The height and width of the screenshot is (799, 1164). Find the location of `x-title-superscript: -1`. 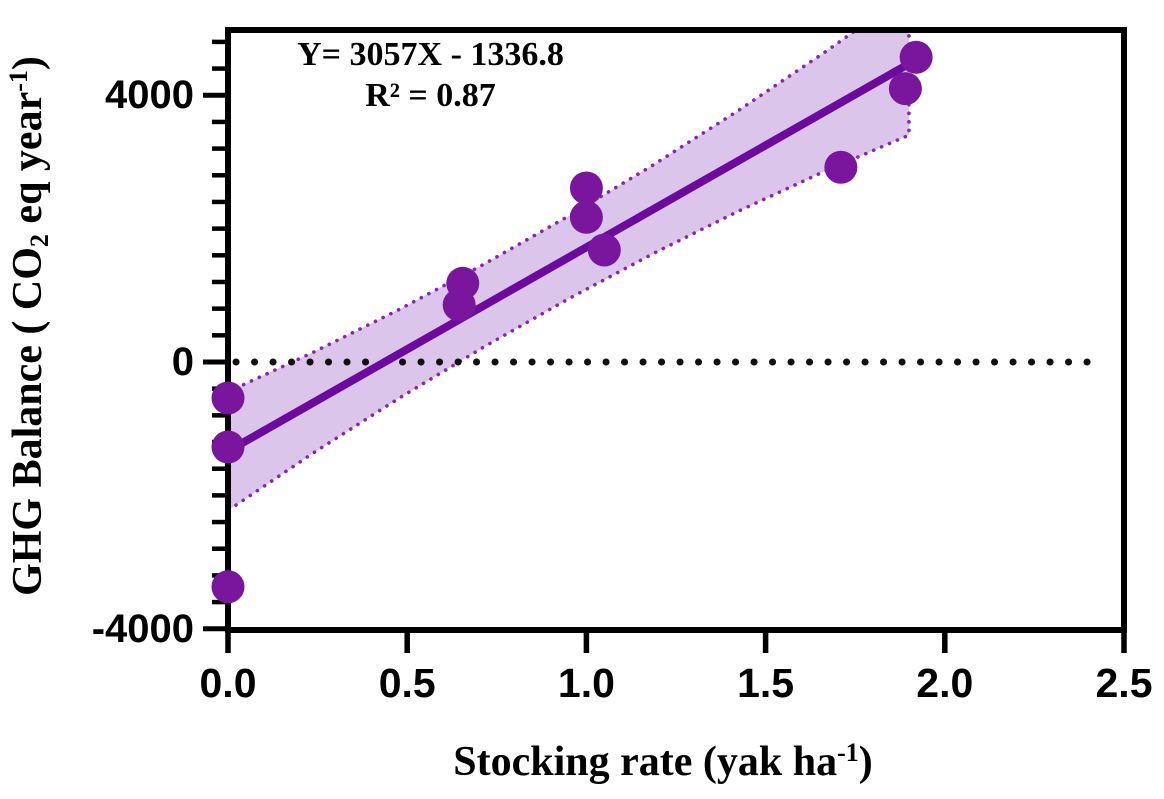

x-title-superscript: -1 is located at coordinates (848, 753).